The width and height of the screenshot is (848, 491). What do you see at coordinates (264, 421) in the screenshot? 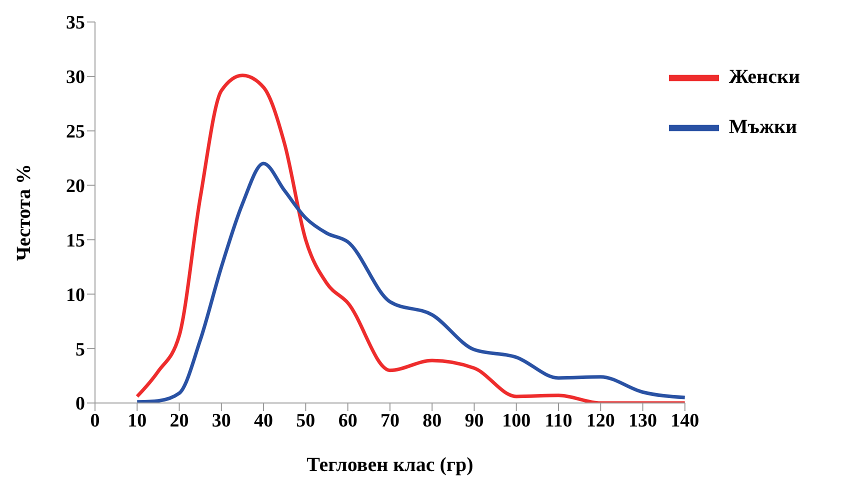
I see `x-tick-label: 40` at bounding box center [264, 421].